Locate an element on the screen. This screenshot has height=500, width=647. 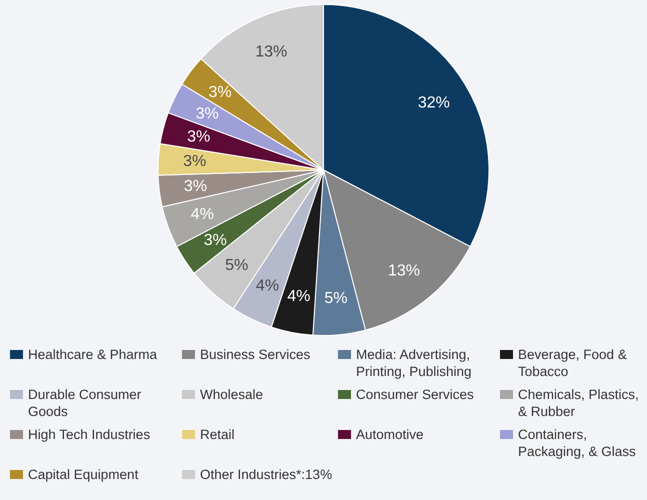
legend-label: Healthcare & Pharma is located at coordinates (93, 354).